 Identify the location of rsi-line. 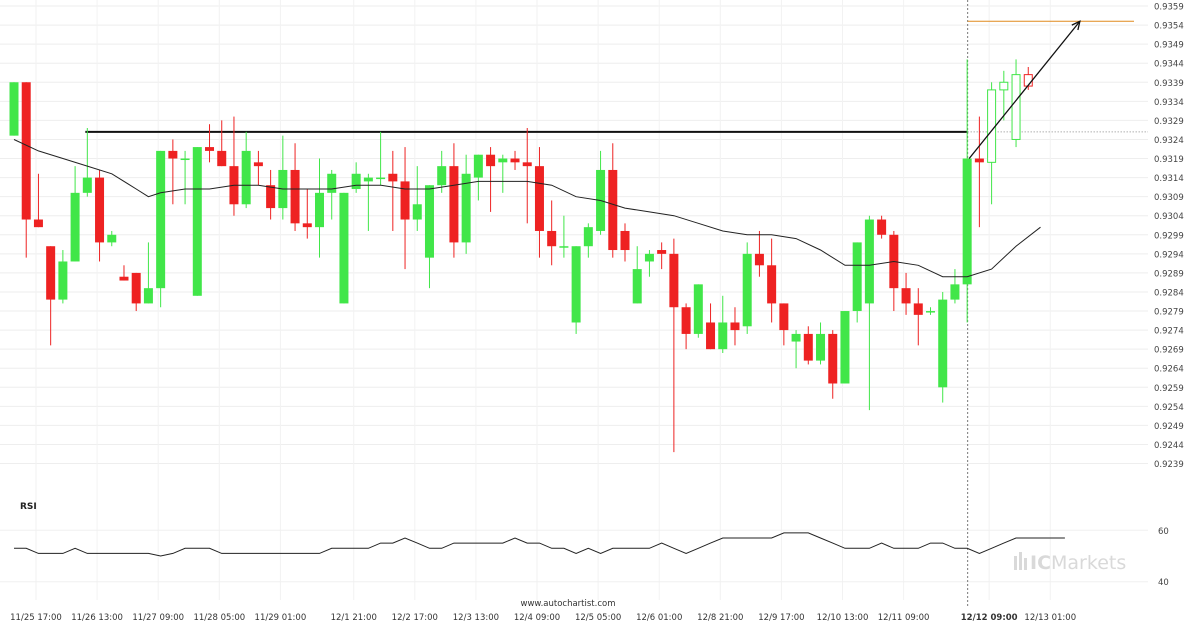
(539, 544).